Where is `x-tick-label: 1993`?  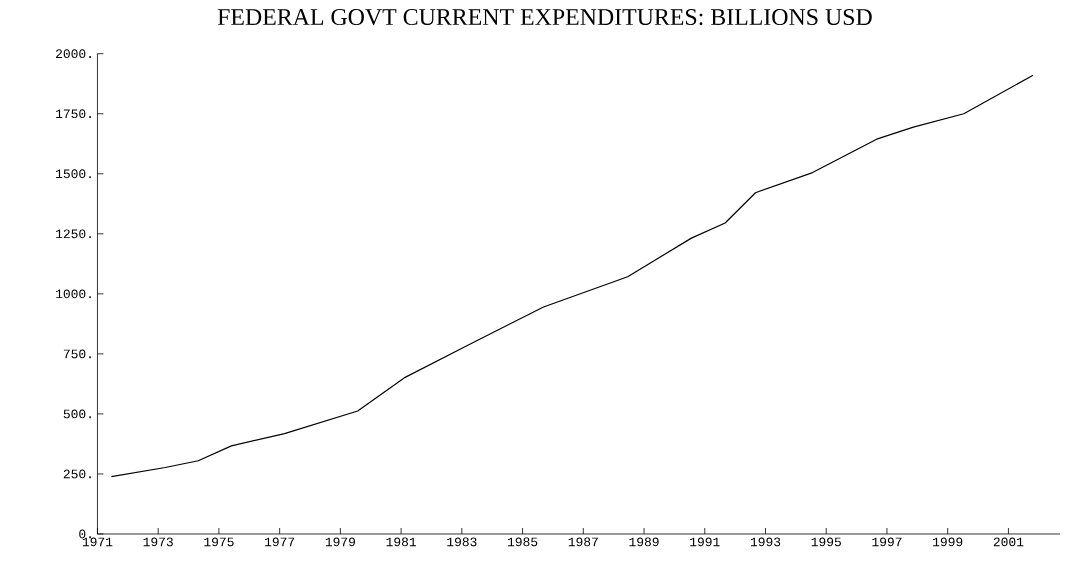
x-tick-label: 1993 is located at coordinates (765, 542).